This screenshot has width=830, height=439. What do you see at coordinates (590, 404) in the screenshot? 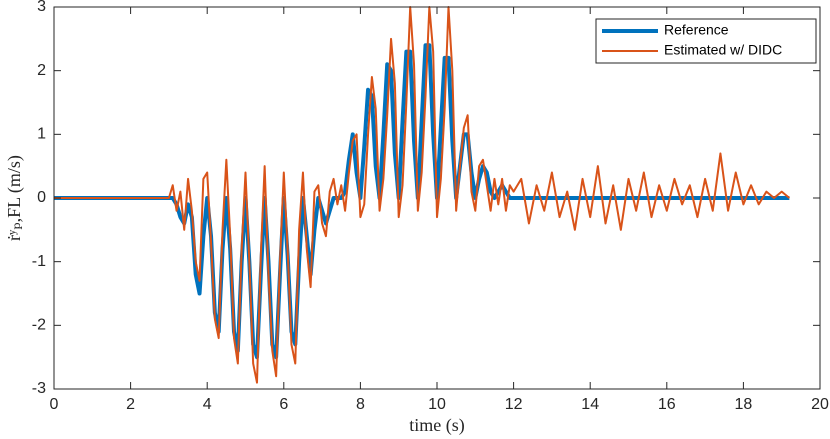
I see `x-tick-label: 14` at bounding box center [590, 404].